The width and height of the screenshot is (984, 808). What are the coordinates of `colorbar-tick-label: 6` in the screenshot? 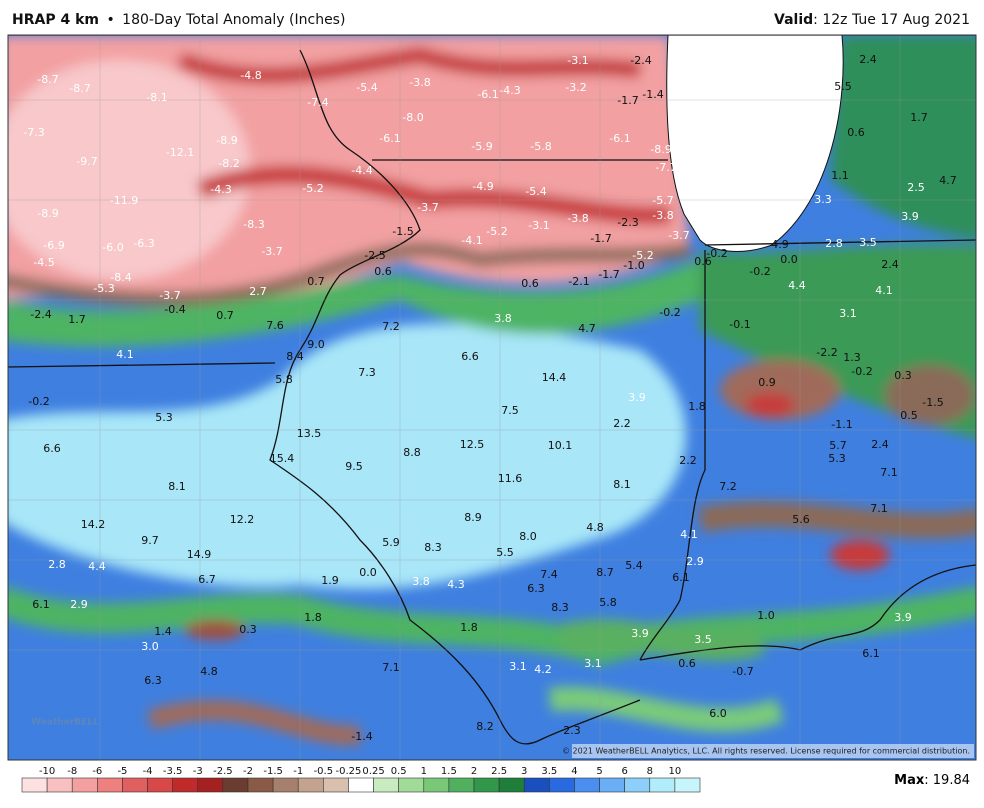 It's located at (624, 771).